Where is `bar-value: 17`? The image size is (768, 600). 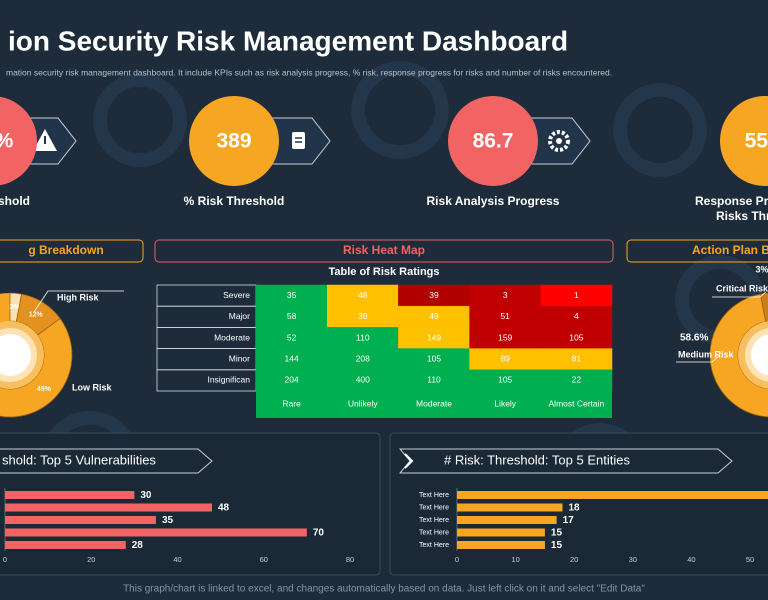
bar-value: 17 is located at coordinates (569, 520).